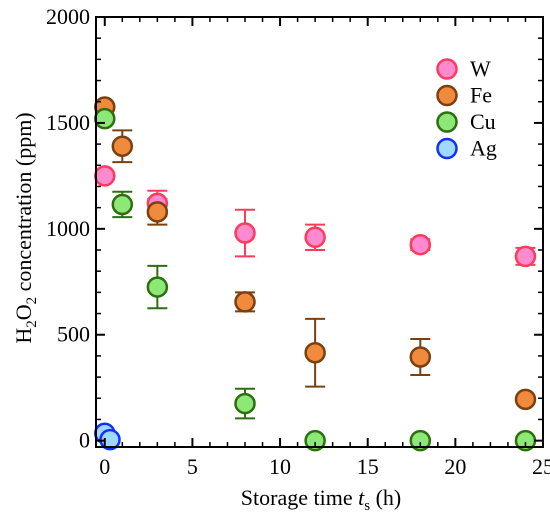 Image resolution: width=550 pixels, height=521 pixels. Describe the element at coordinates (481, 95) in the screenshot. I see `legend-label-fe: Fe` at that location.